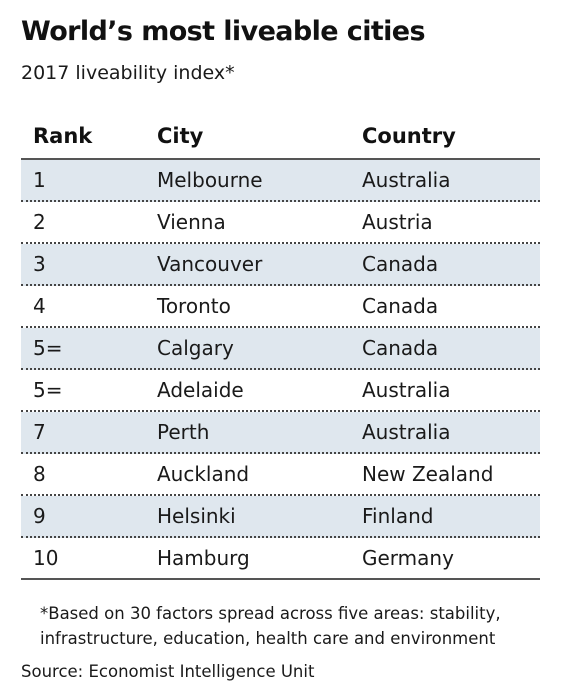 The height and width of the screenshot is (700, 564). I want to click on table-row: 5= Calgary Canada, so click(280, 349).